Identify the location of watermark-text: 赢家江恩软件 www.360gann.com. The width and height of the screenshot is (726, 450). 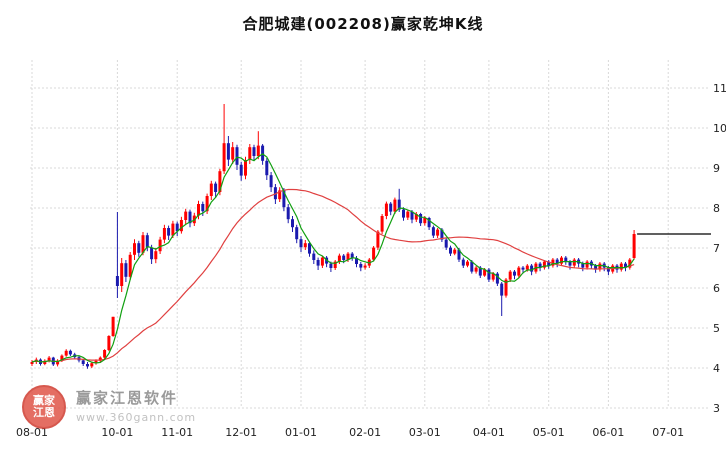
(136, 405).